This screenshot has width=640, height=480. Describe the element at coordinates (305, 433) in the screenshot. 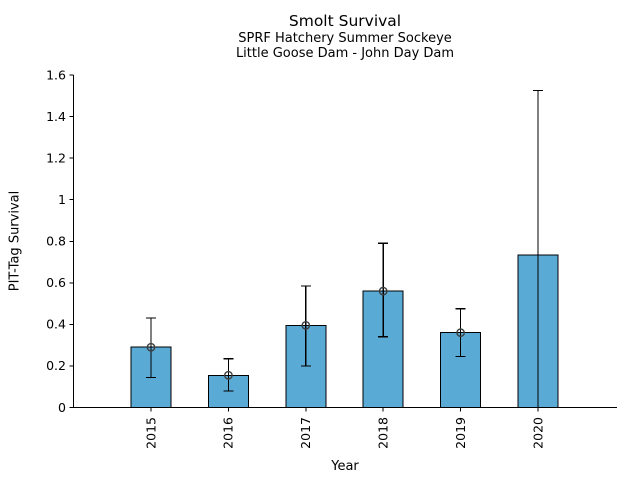

I see `x-tick-label-2017: 2017` at that location.